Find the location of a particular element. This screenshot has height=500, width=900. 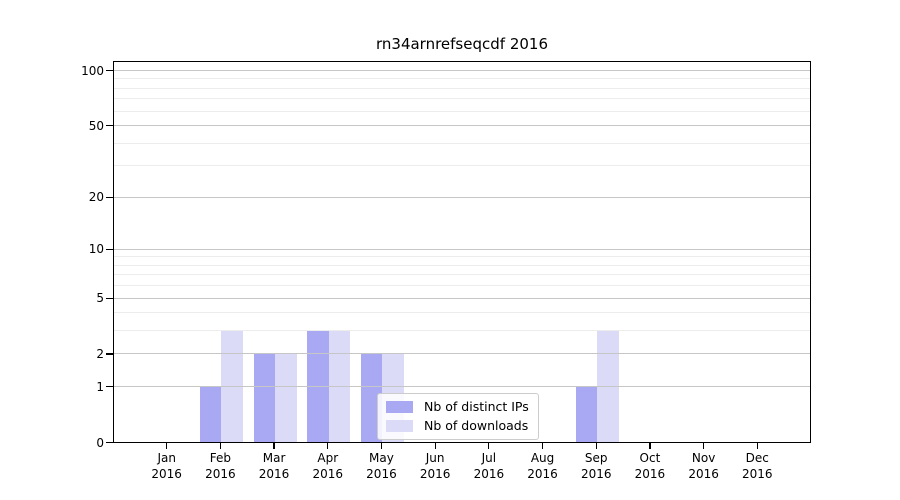

y-tick-label: 100 is located at coordinates (92, 70).